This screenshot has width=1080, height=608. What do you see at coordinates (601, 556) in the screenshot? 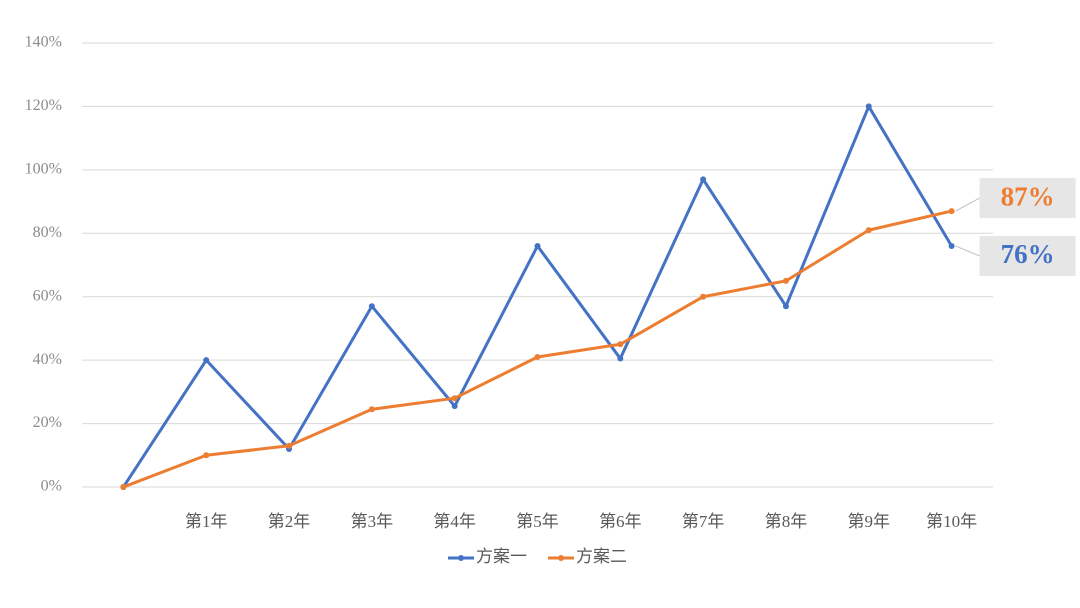
I see `legend-label: 方案二` at bounding box center [601, 556].